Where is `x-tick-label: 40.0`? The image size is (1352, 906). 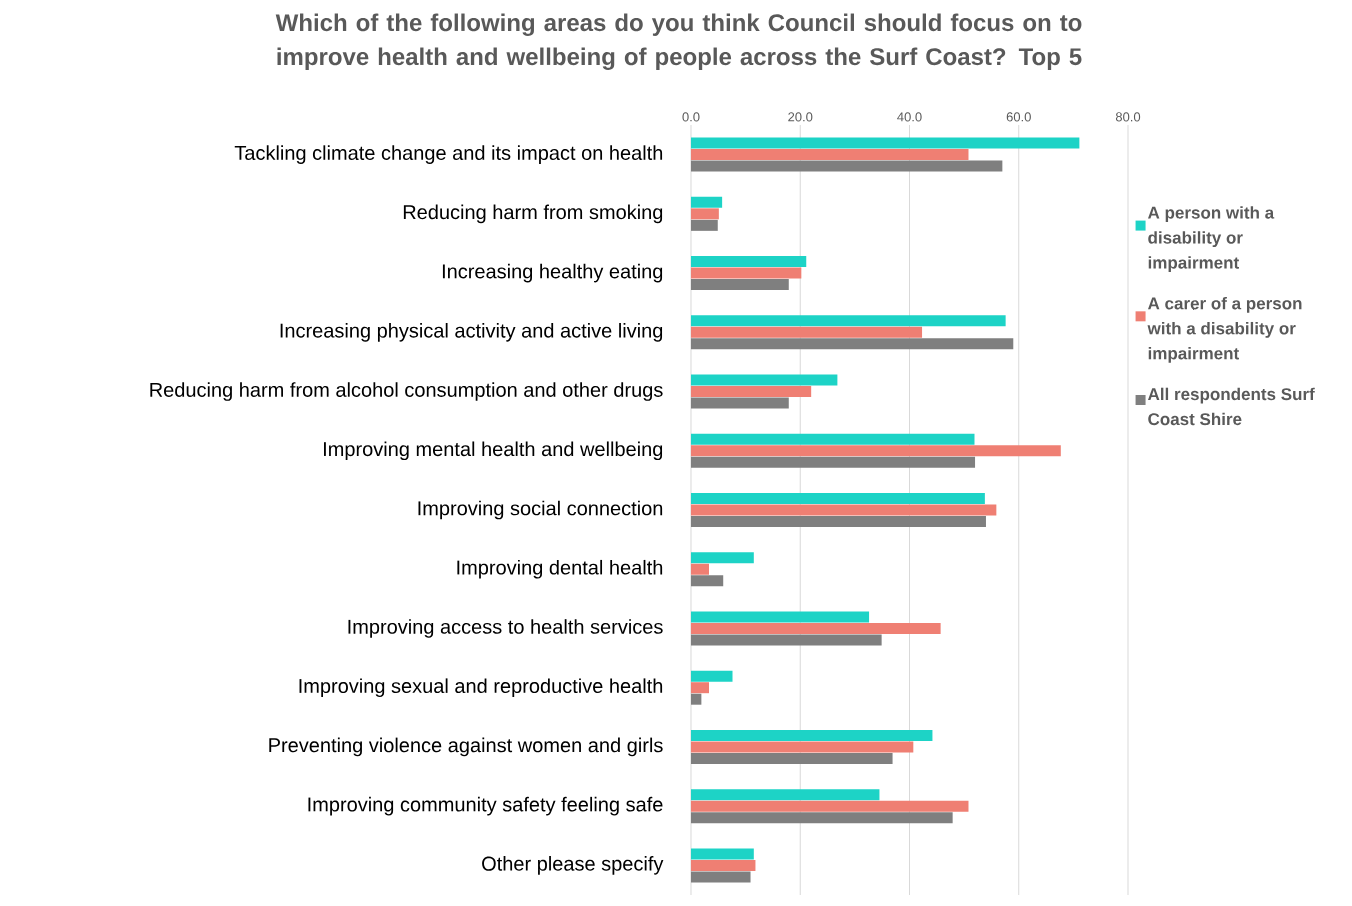
x-tick-label: 40.0 is located at coordinates (909, 117).